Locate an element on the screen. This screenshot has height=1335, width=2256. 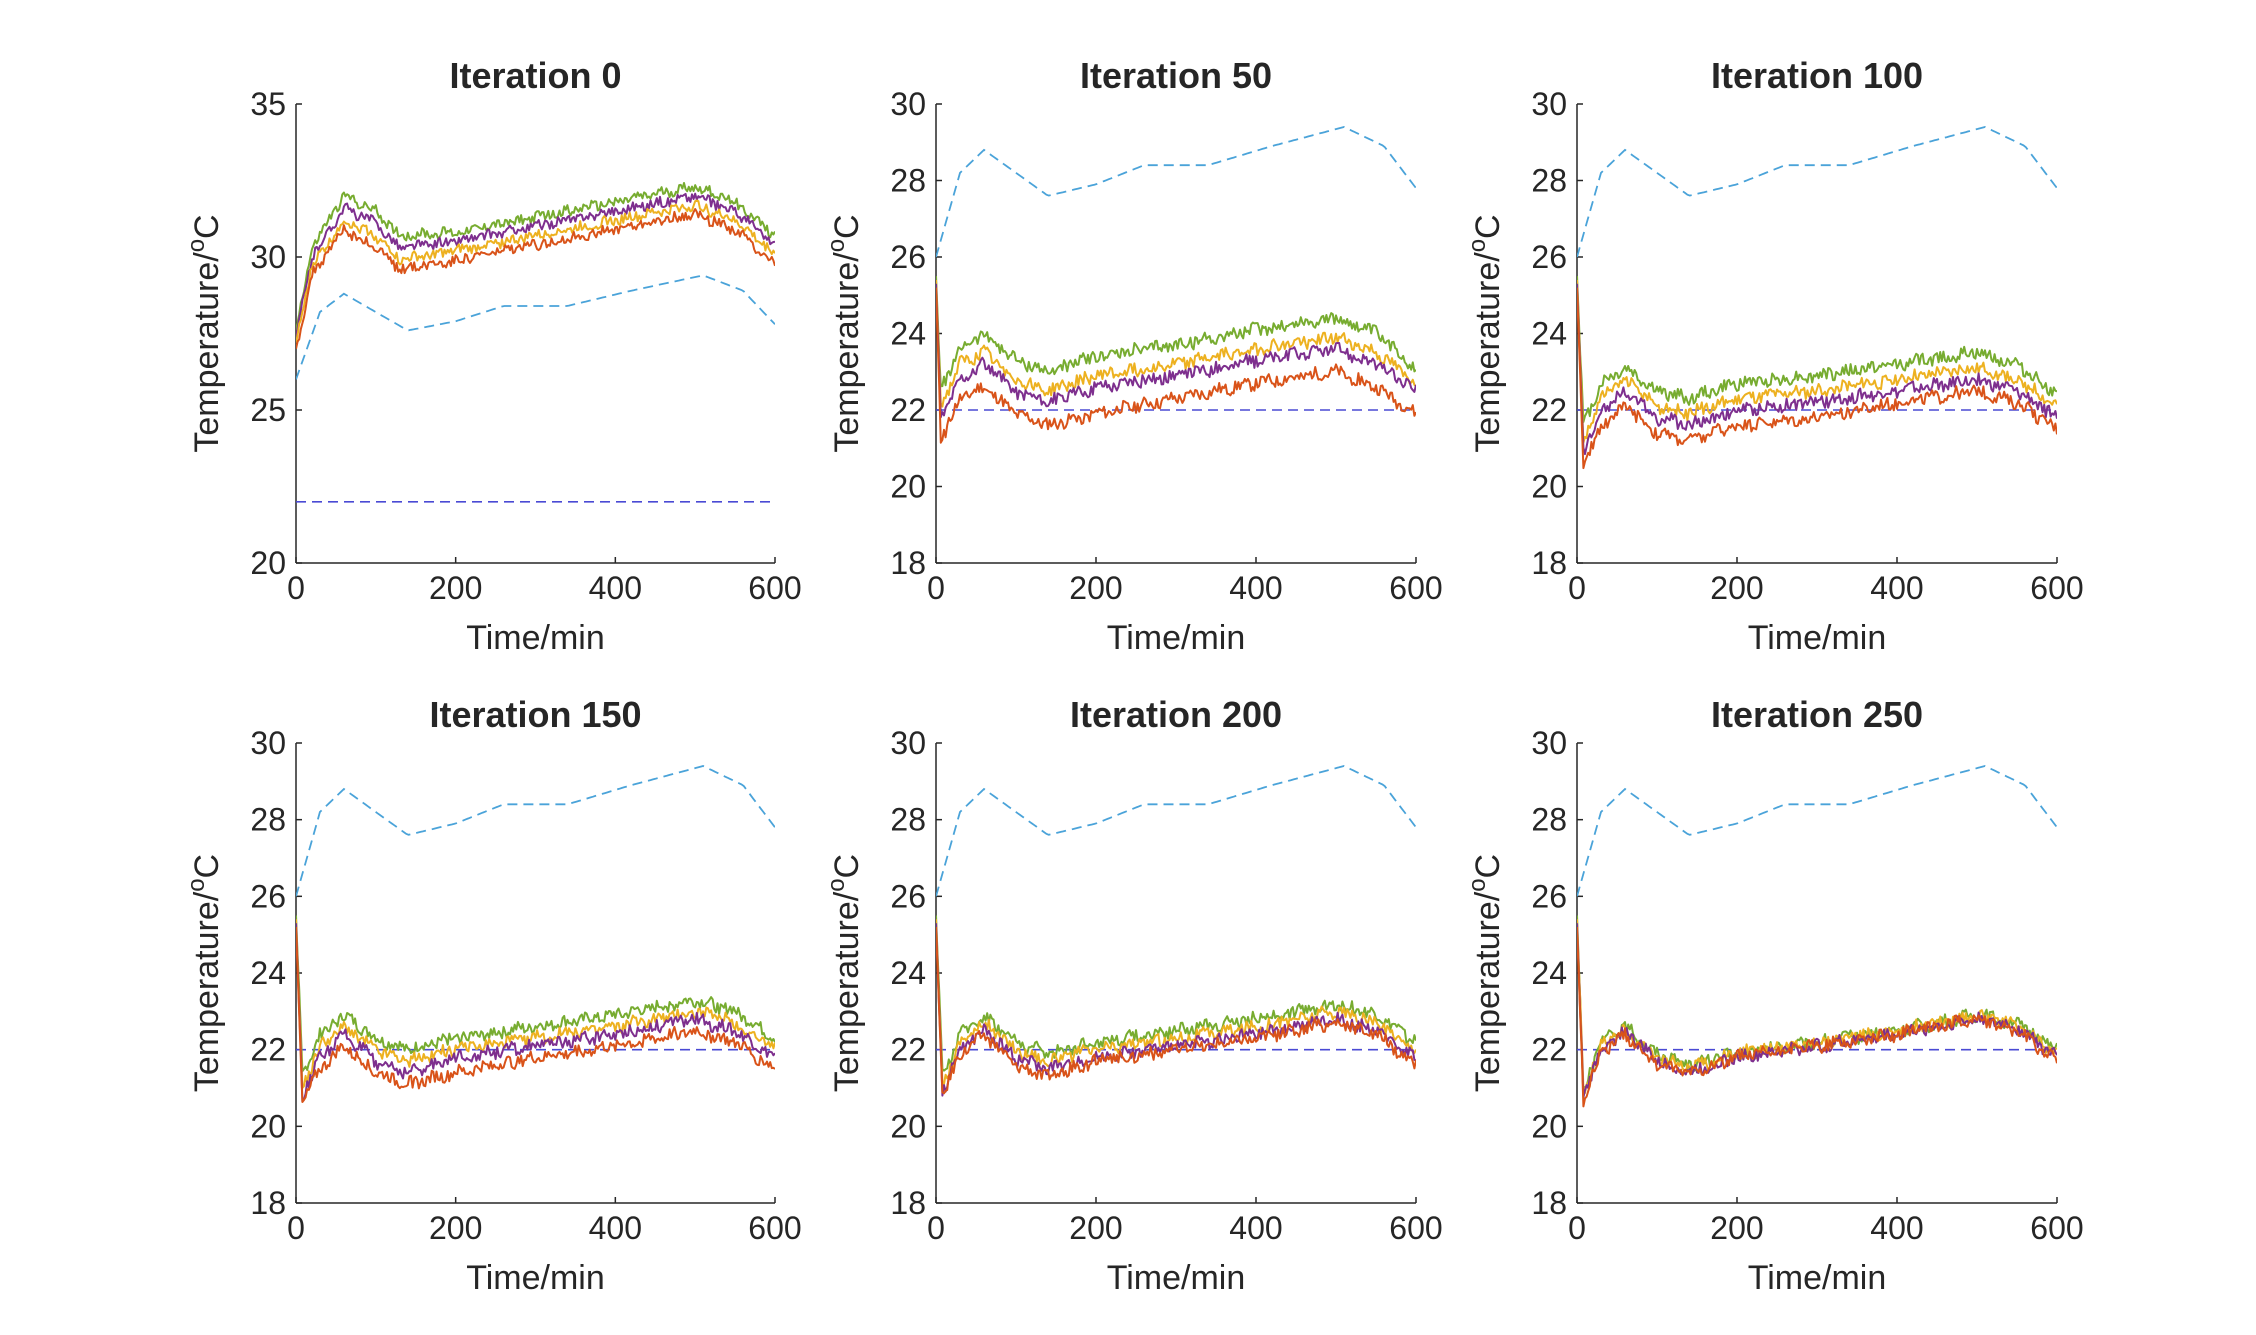
panel-title: Iteration 100 is located at coordinates (1817, 75).